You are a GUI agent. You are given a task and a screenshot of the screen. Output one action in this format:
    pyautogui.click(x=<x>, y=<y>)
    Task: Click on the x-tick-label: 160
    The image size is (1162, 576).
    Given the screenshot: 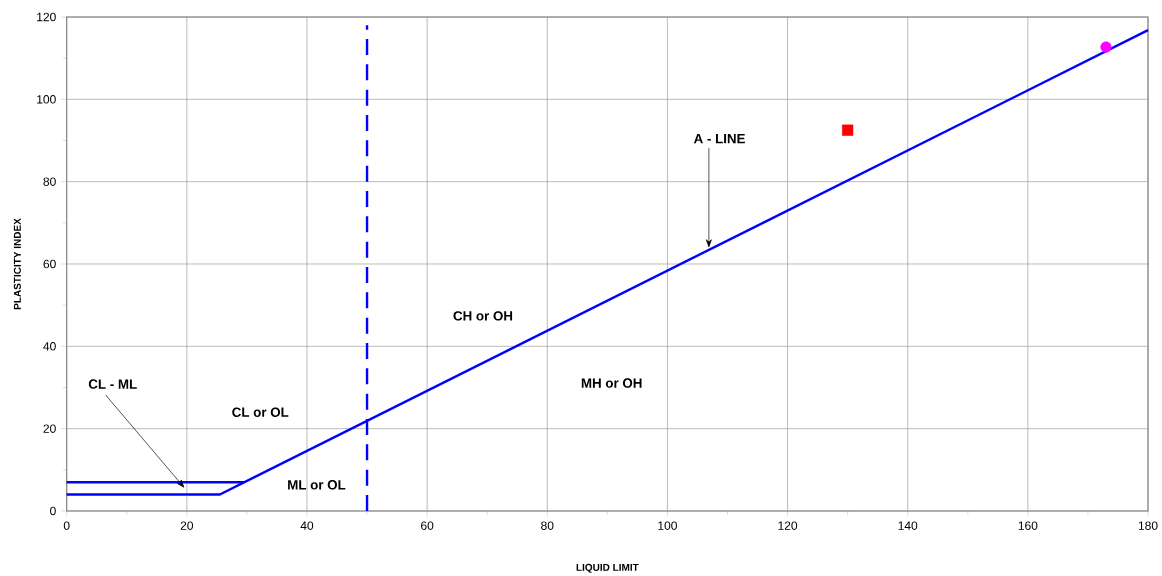 What is the action you would take?
    pyautogui.click(x=1028, y=525)
    